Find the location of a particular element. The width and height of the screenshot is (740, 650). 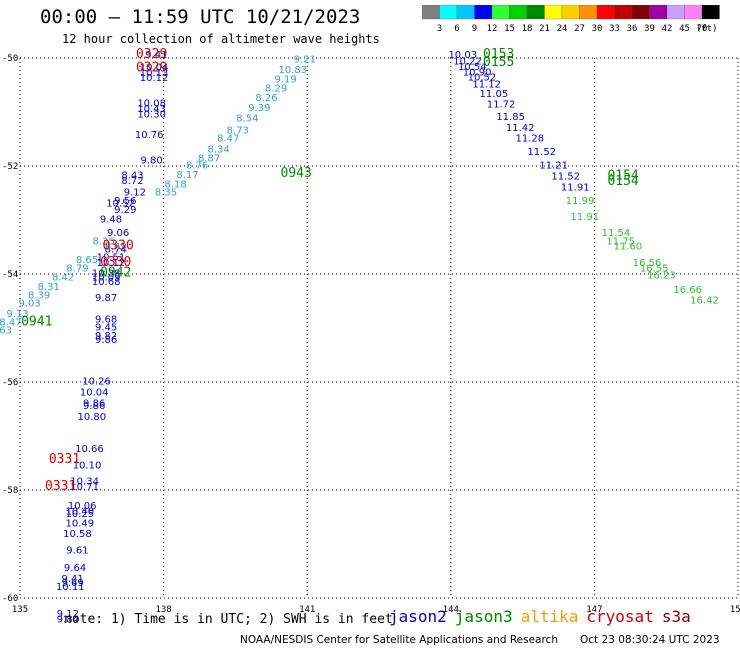

swh-label: 10.30 is located at coordinates (151, 114).